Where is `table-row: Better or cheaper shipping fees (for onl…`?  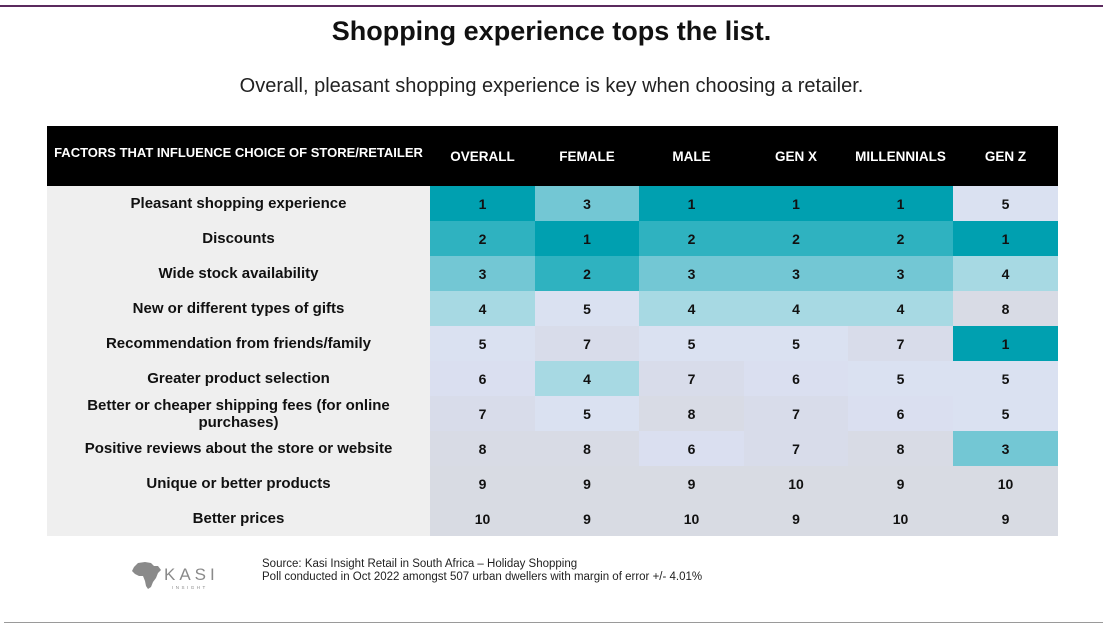
table-row: Better or cheaper shipping fees (for onl… is located at coordinates (552, 413).